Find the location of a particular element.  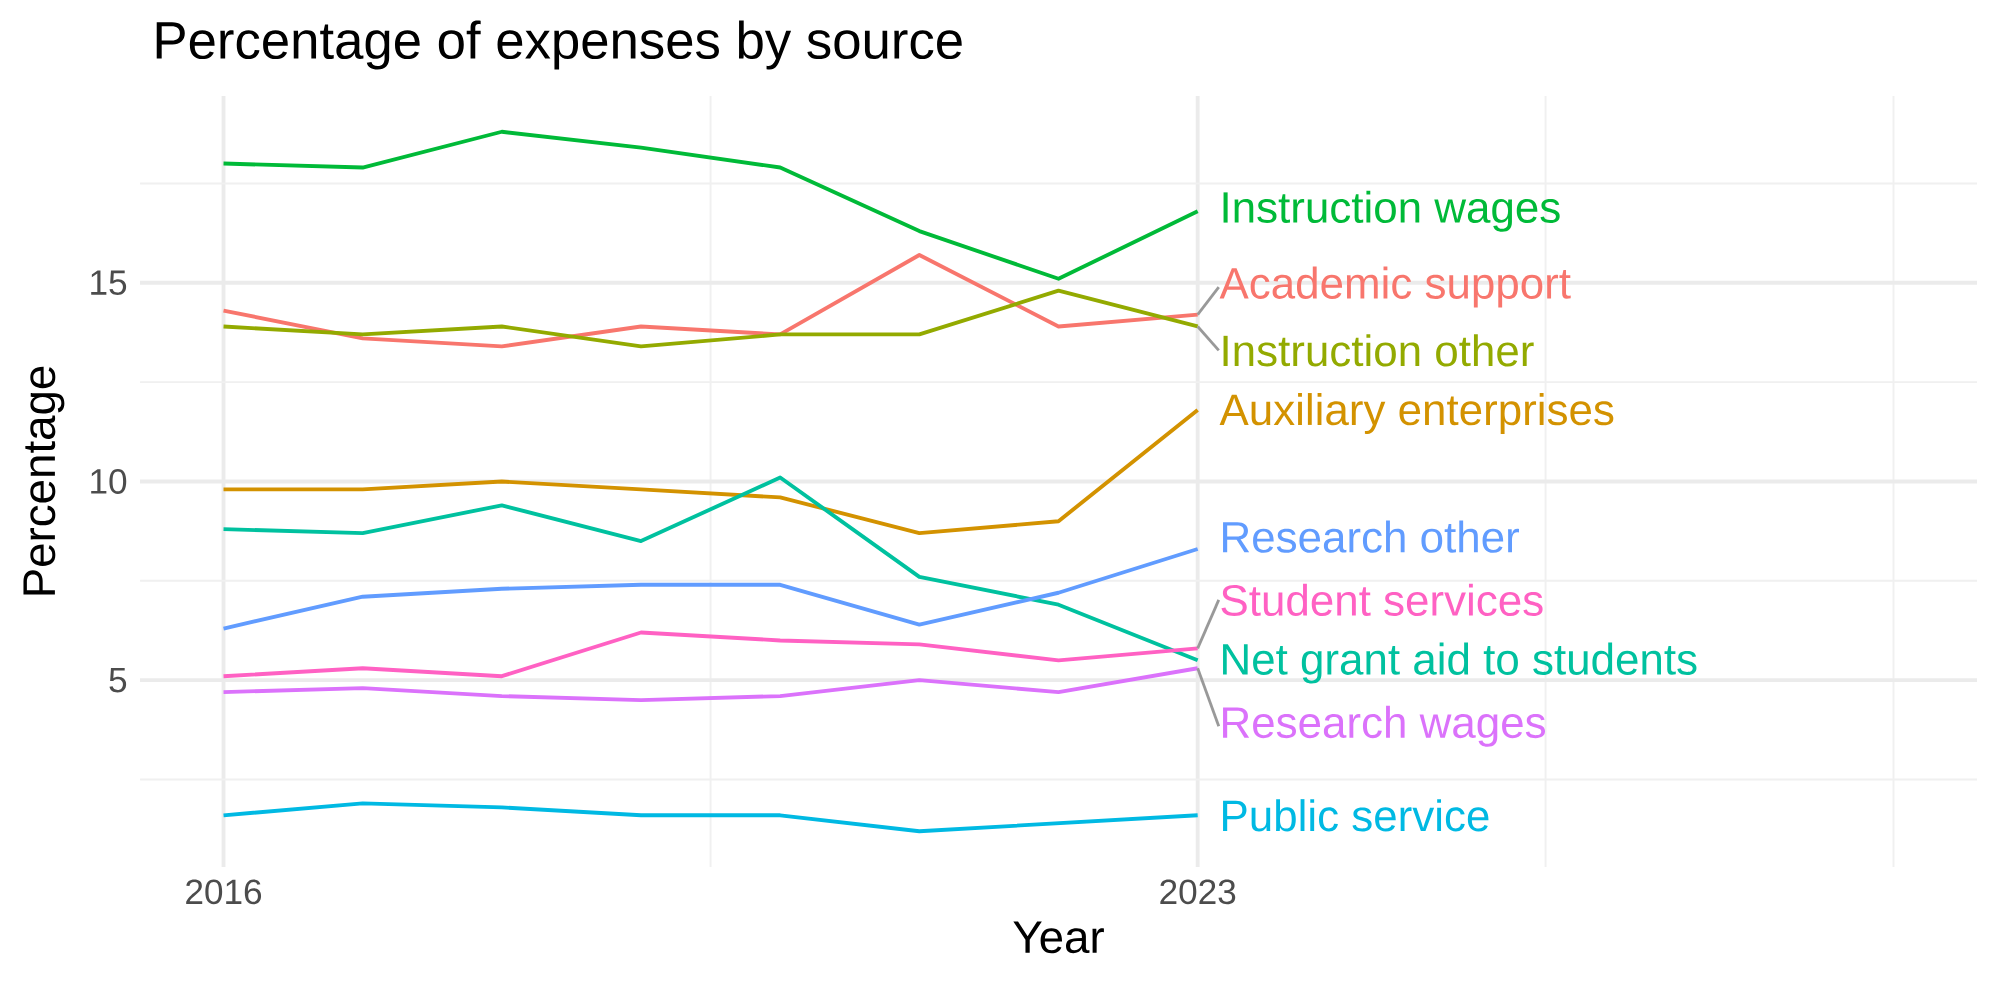

chart-title: Percentage of expenses by source is located at coordinates (559, 45).